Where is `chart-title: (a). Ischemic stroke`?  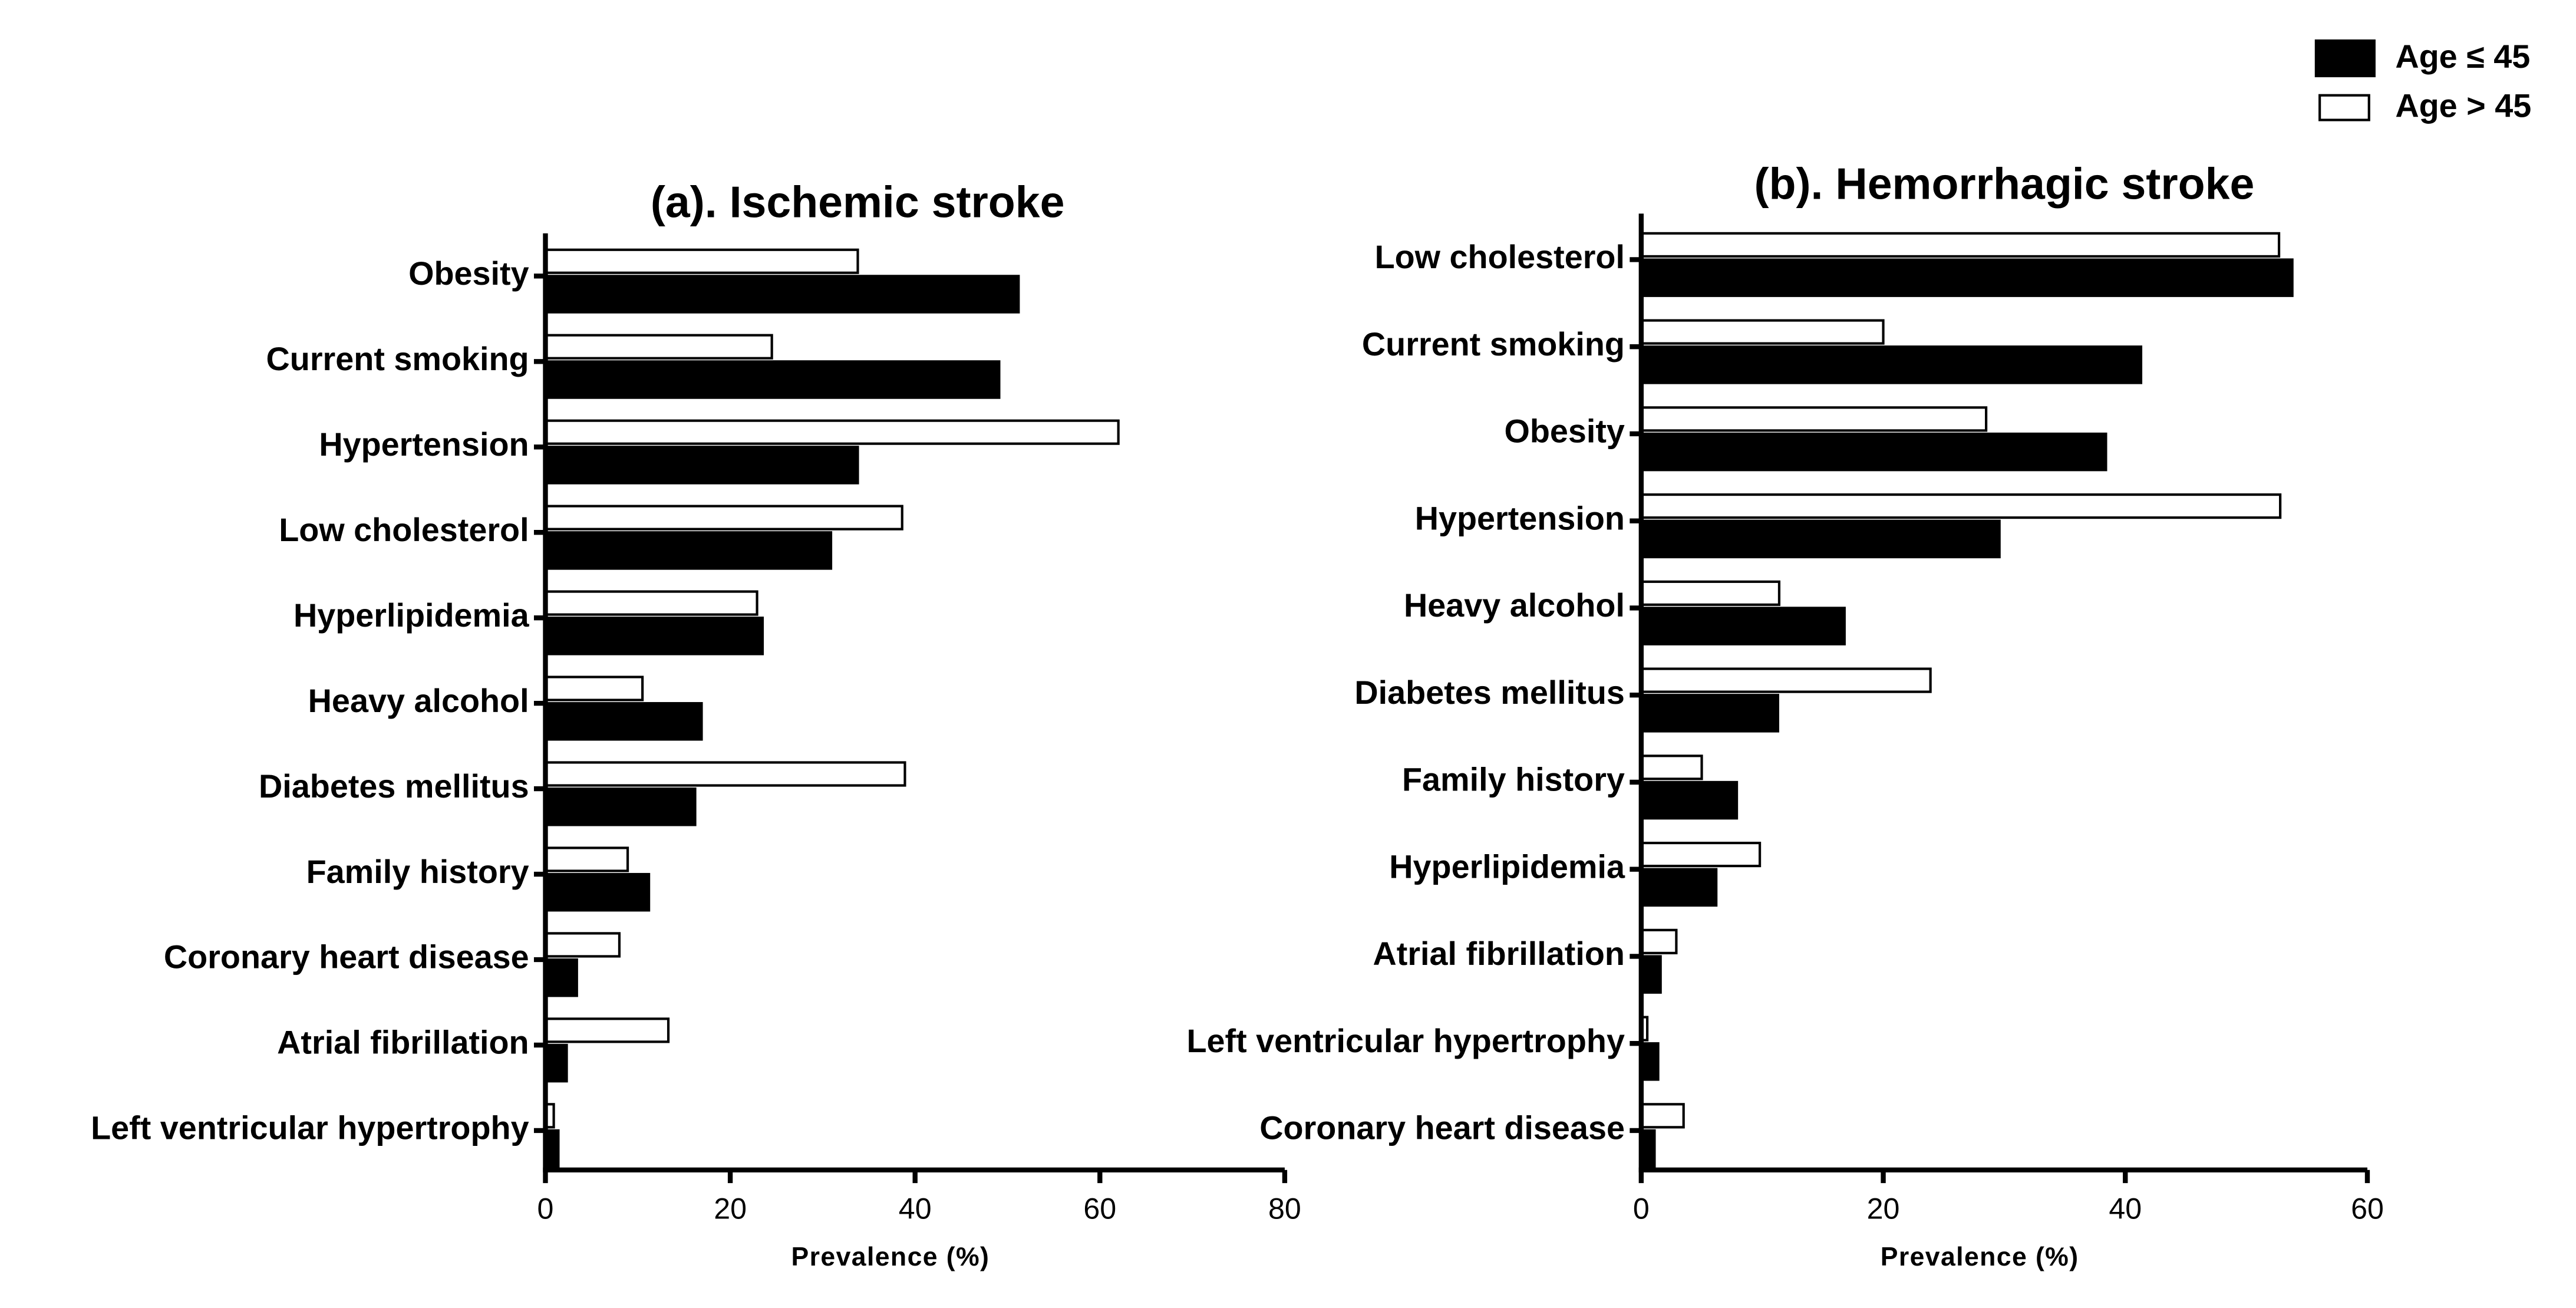
chart-title: (a). Ischemic stroke is located at coordinates (858, 202).